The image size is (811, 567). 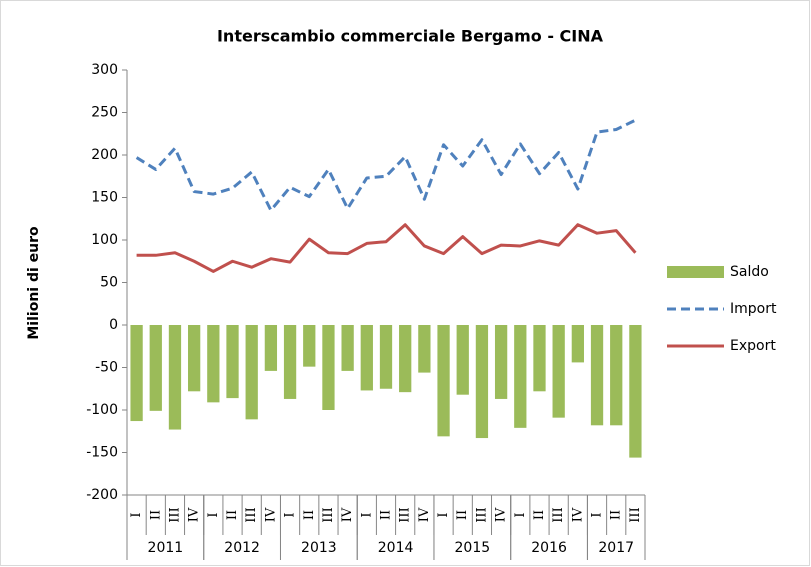 I want to click on legend-label: Import, so click(x=753, y=309).